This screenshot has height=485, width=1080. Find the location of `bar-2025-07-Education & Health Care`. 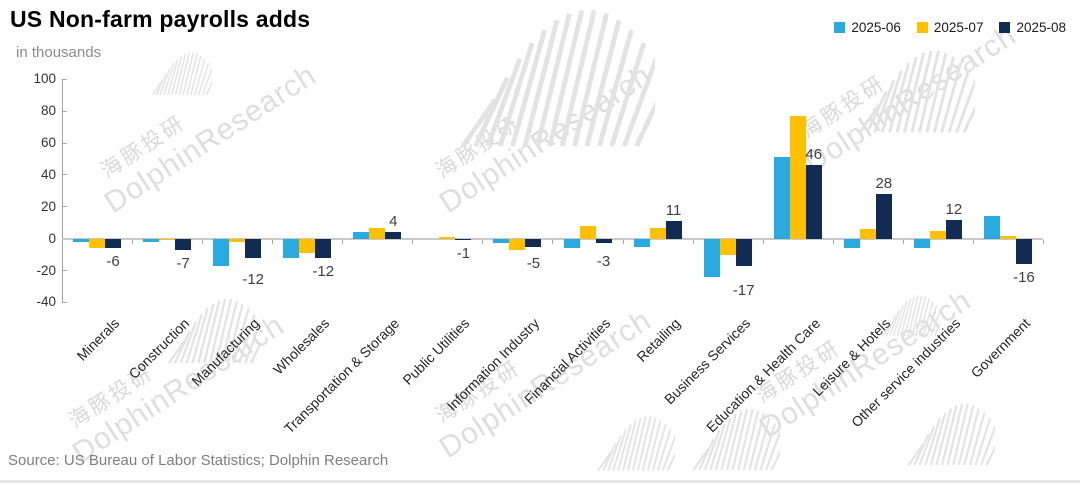

bar-2025-07-Education & Health Care is located at coordinates (797, 177).